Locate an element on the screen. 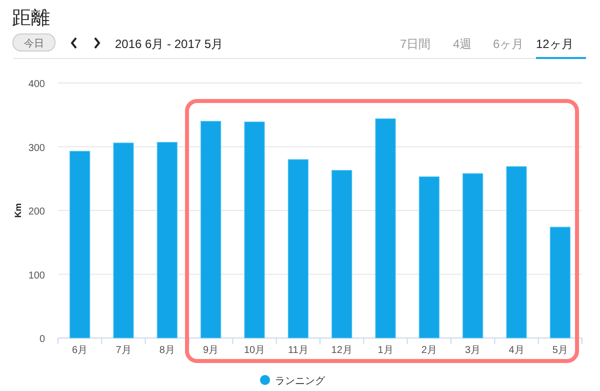  x-tick-label: 11月 is located at coordinates (298, 350).